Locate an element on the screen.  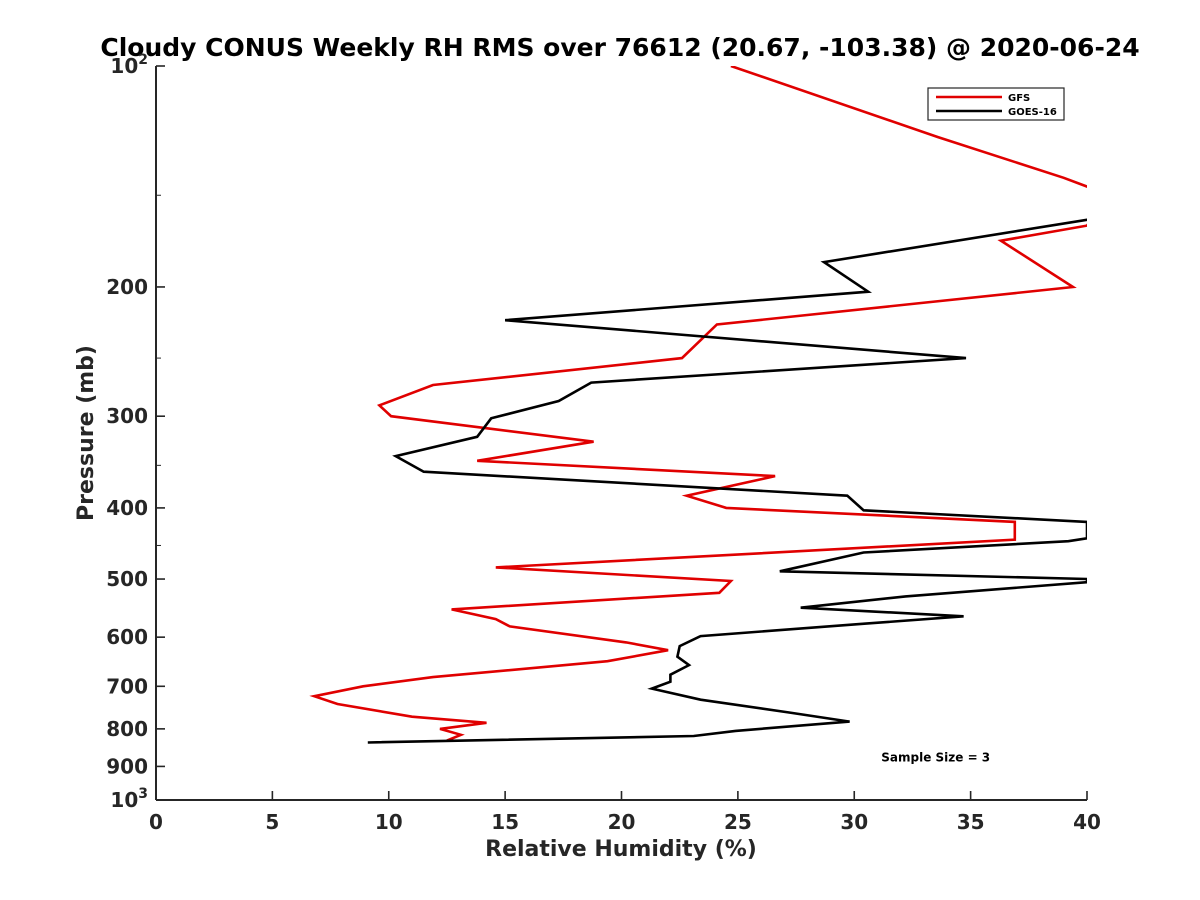
y-tick-label: 300 is located at coordinates (127, 416).